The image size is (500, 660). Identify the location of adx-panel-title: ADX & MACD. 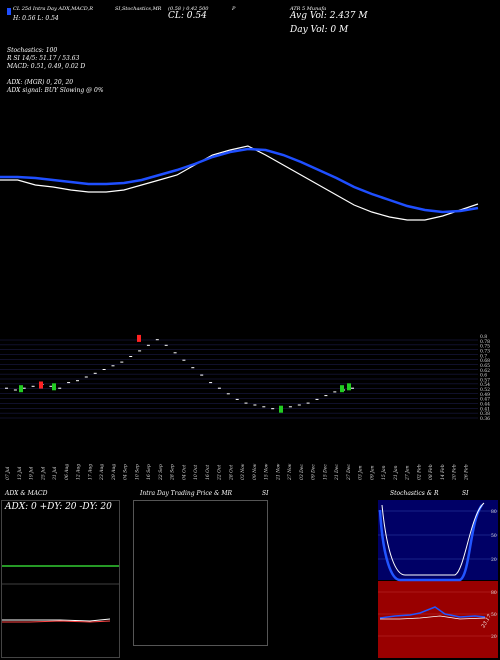
(26, 493).